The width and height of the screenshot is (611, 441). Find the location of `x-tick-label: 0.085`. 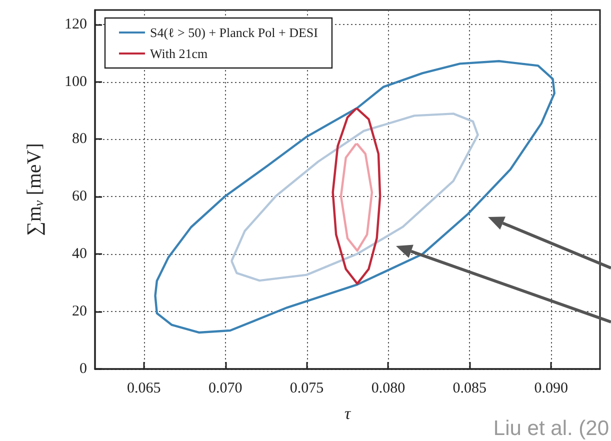

x-tick-label: 0.085 is located at coordinates (469, 388).